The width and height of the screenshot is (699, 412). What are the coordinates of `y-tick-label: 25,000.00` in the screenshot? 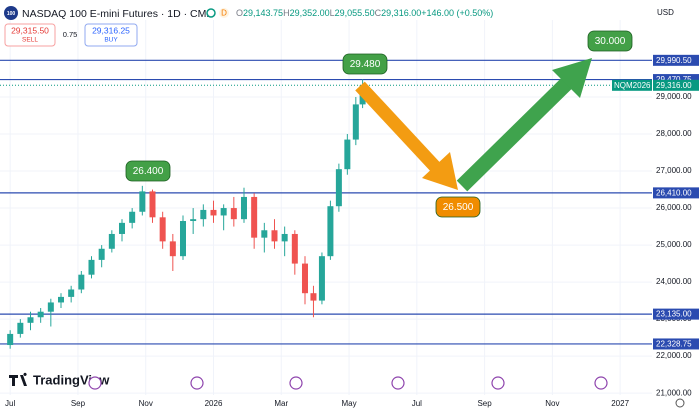 It's located at (674, 244).